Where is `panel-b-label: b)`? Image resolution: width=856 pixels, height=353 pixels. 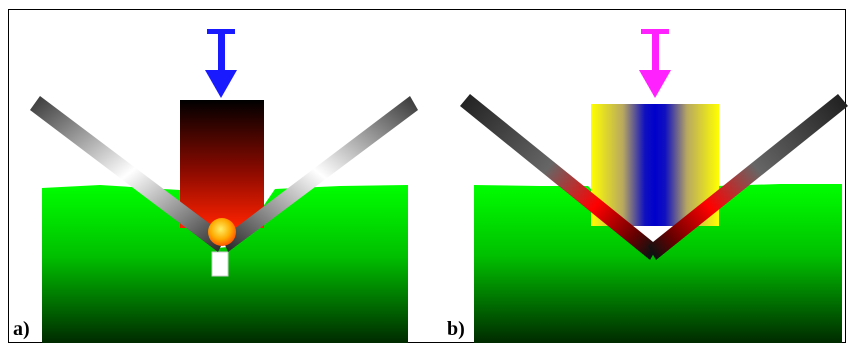
panel-b-label: b) is located at coordinates (456, 329).